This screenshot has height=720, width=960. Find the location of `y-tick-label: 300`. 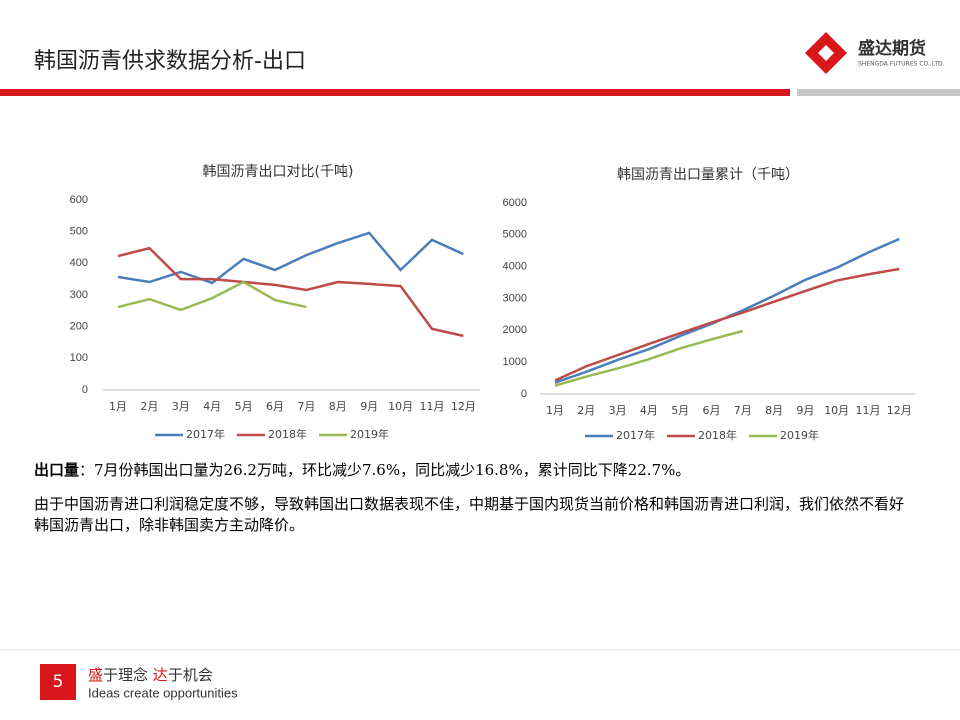

y-tick-label: 300 is located at coordinates (79, 295).